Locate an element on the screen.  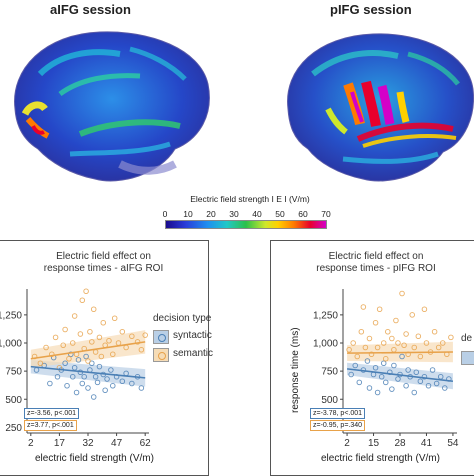
legend-label-syntactic: syntactic is located at coordinates (192, 335).